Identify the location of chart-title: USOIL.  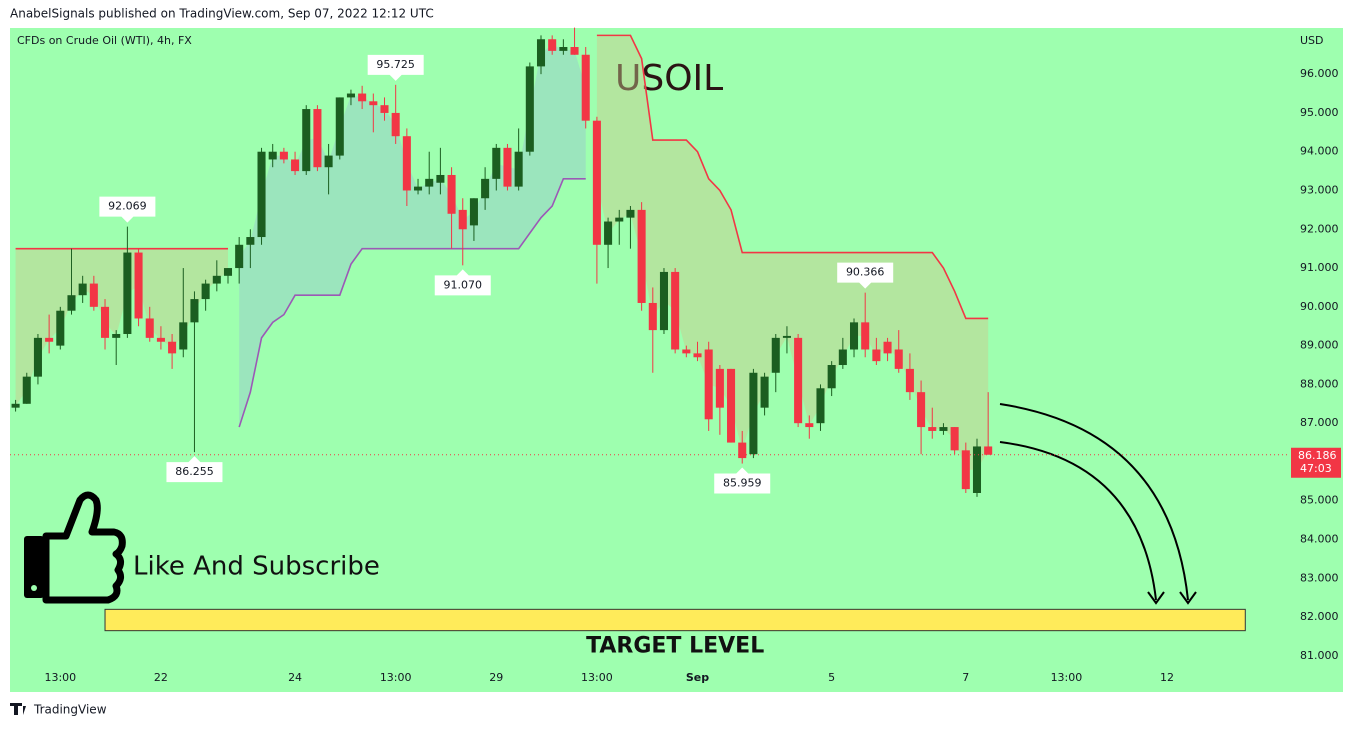
(669, 78).